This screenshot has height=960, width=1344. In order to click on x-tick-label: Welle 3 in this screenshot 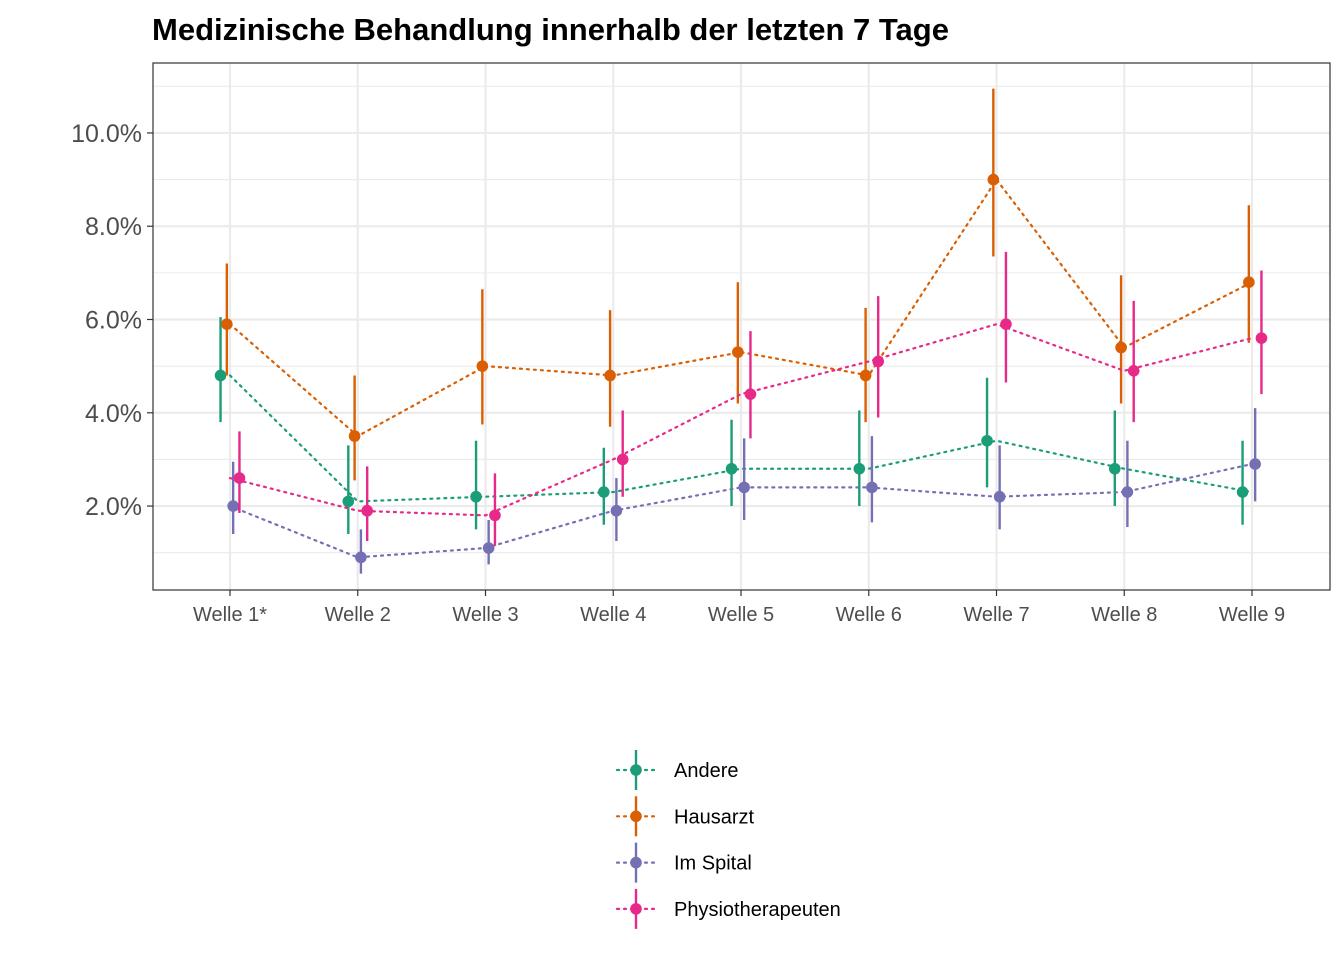, I will do `click(485, 615)`.